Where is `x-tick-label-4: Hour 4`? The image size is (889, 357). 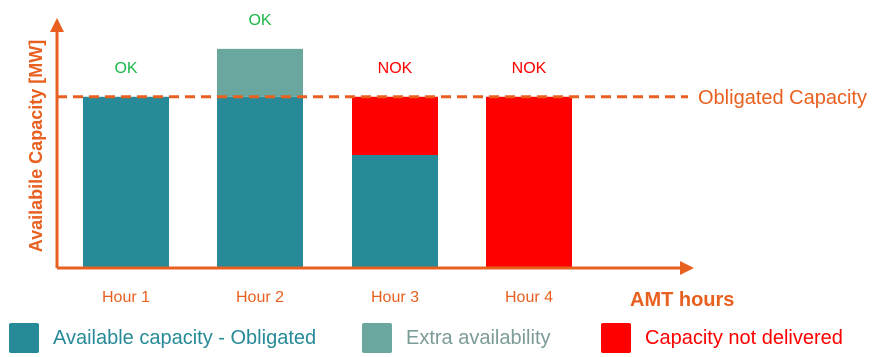
x-tick-label-4: Hour 4 is located at coordinates (529, 297).